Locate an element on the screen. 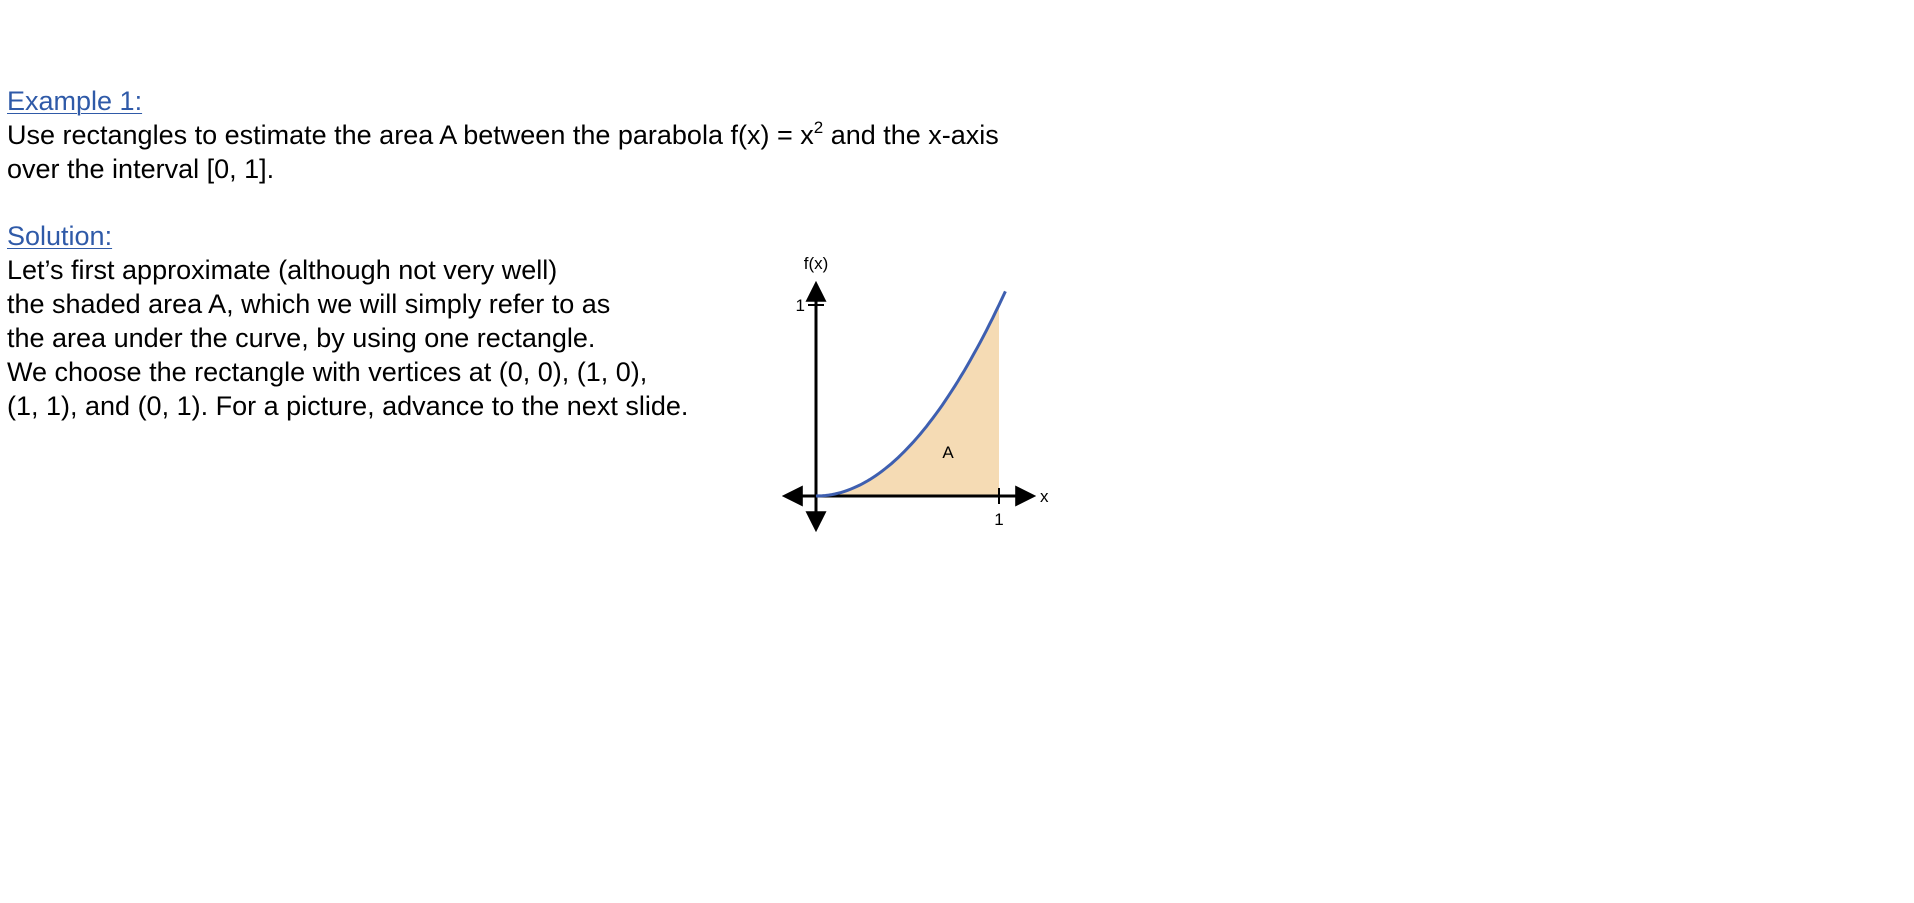  parabola-curve is located at coordinates (911, 394).